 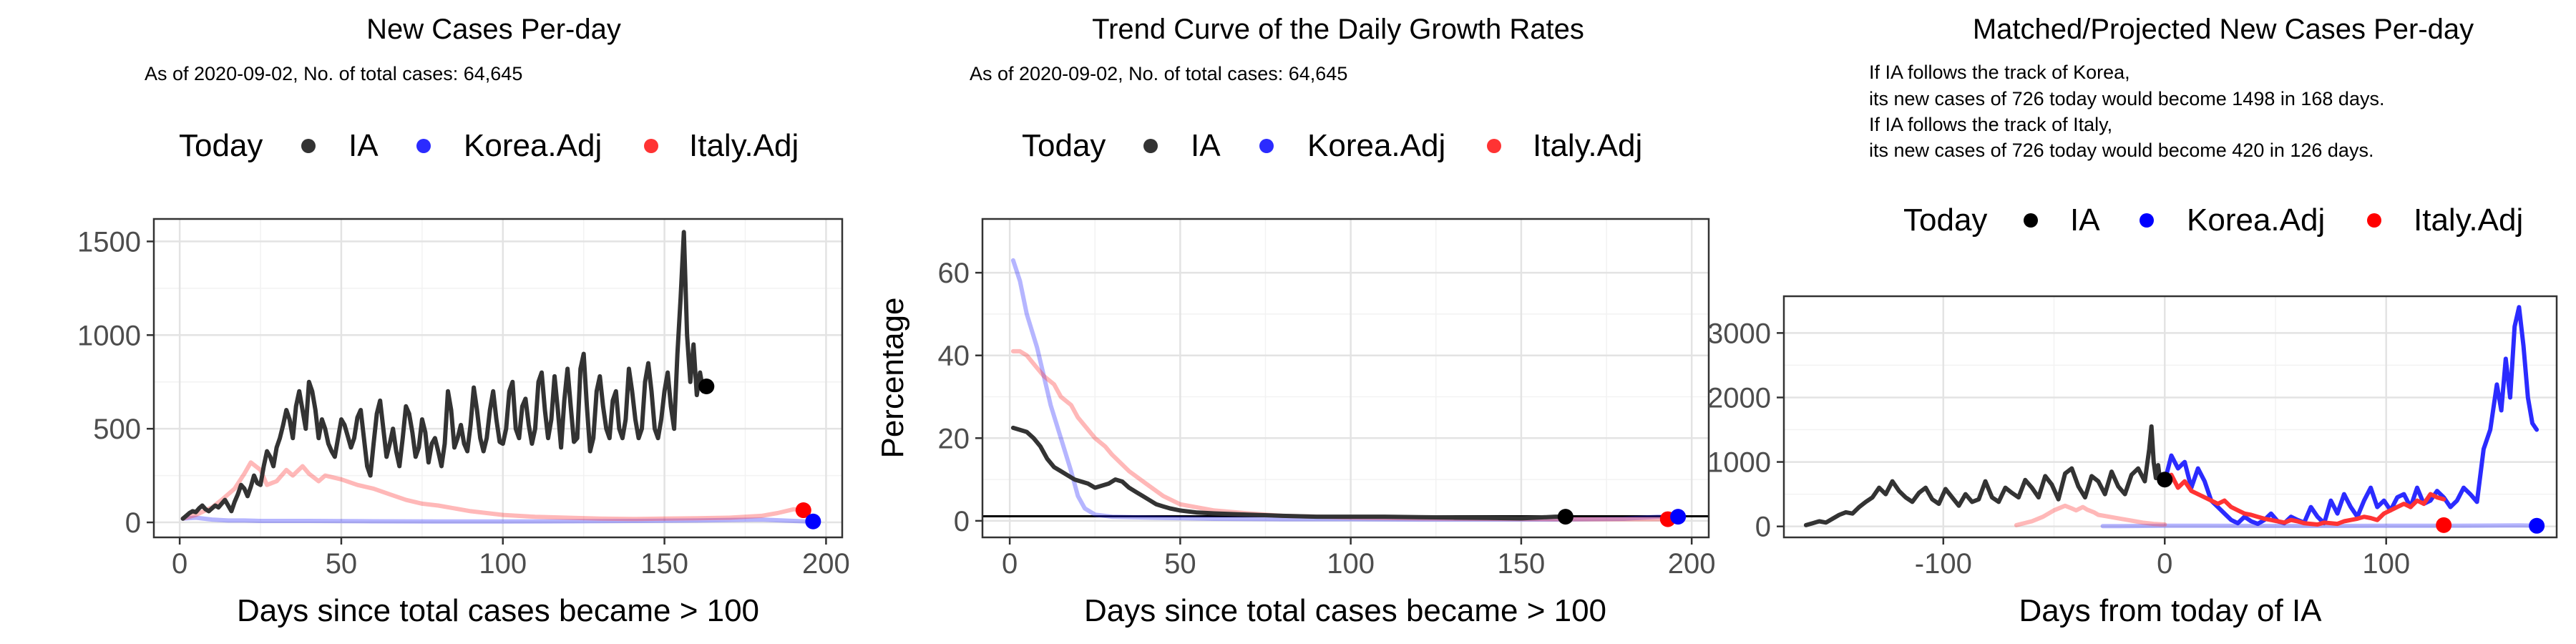 I want to click on x-axis-label: Days from today of IA, so click(x=2170, y=610).